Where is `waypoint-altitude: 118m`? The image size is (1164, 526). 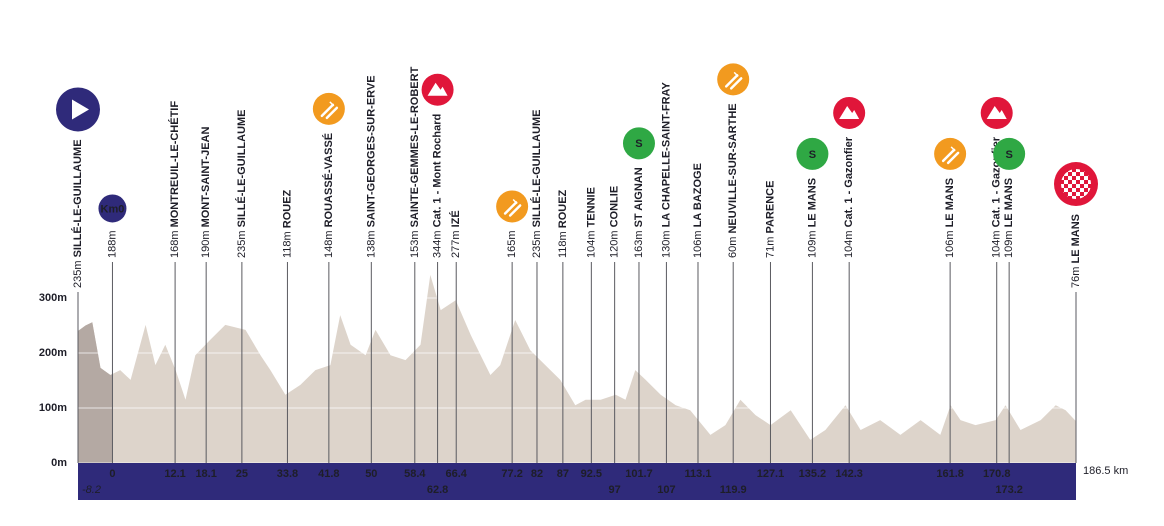
waypoint-altitude: 118m is located at coordinates (287, 244).